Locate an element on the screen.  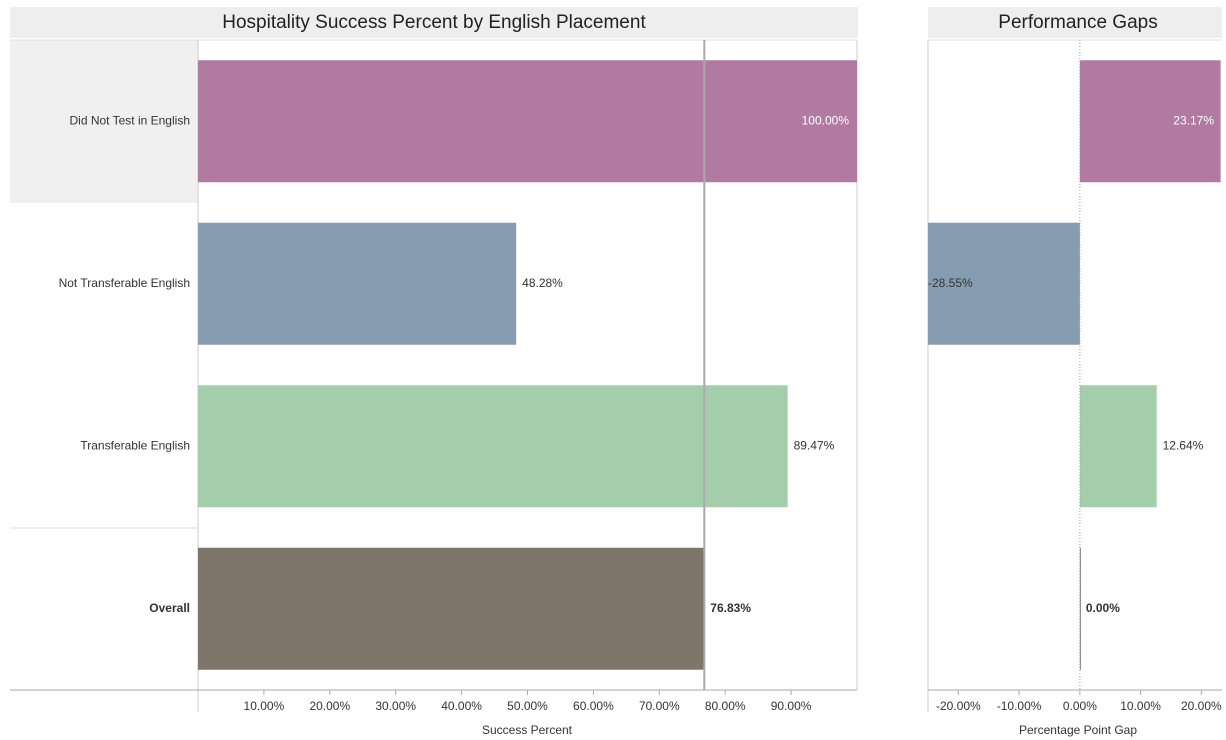
x-axis-label: Percentage Point Gap is located at coordinates (1078, 730).